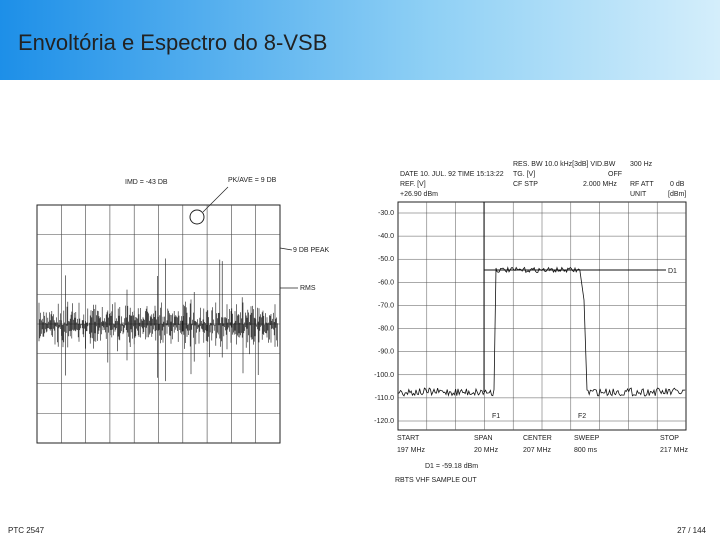 This screenshot has width=720, height=540. What do you see at coordinates (158, 320) in the screenshot?
I see `envelope-trace` at bounding box center [158, 320].